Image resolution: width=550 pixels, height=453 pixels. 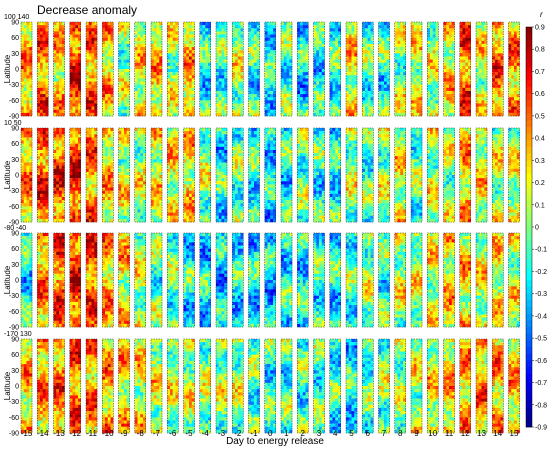 I want to click on strip-frame, so click(x=124, y=175).